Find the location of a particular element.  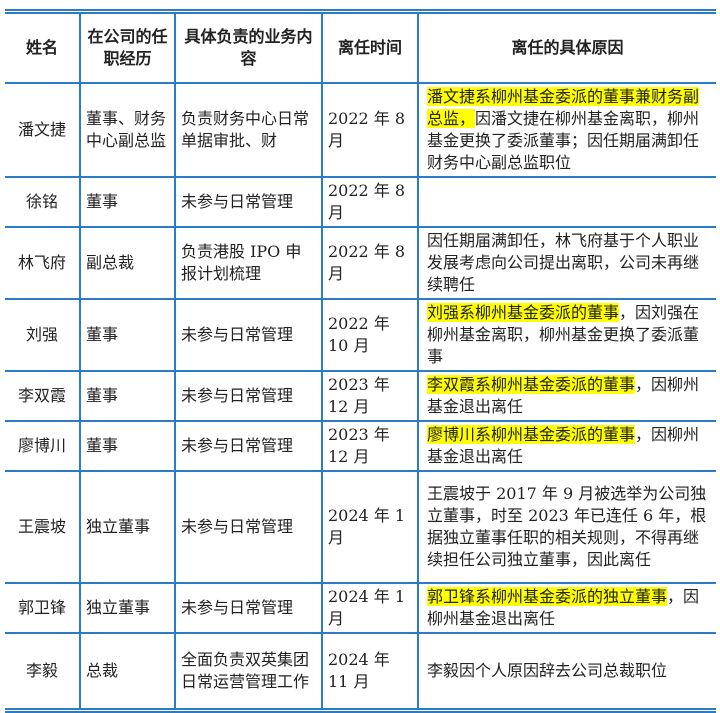

bottom-double-rule is located at coordinates (360, 710).